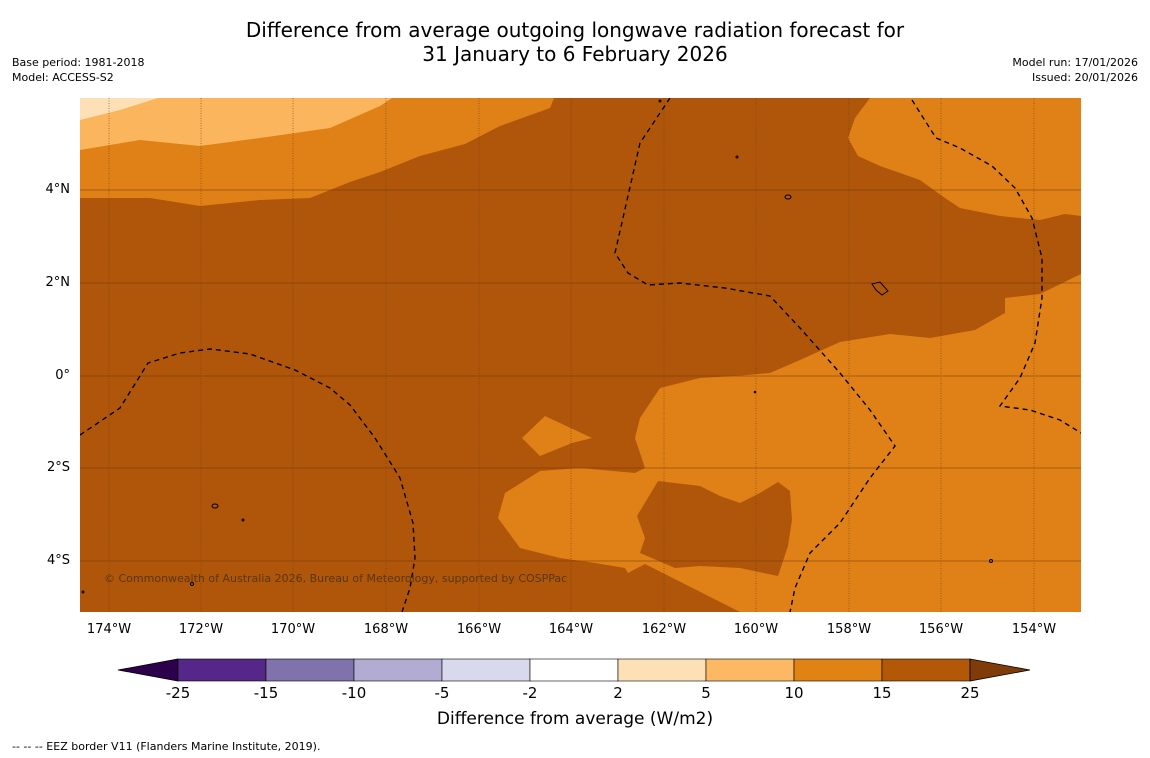 This screenshot has width=1150, height=758. Describe the element at coordinates (58, 467) in the screenshot. I see `lat-label-2s: 2°S` at that location.